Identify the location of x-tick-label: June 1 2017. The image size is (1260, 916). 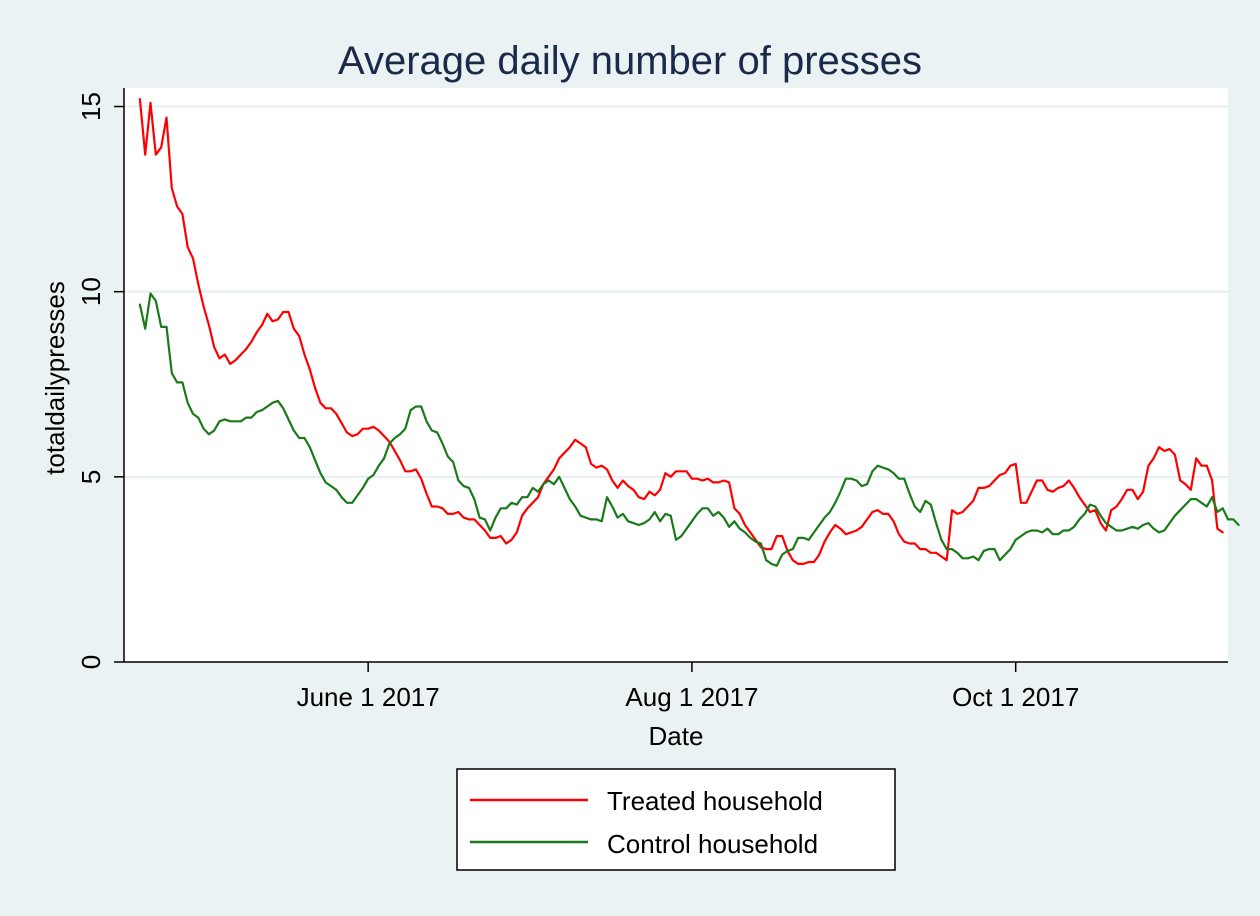
(368, 697).